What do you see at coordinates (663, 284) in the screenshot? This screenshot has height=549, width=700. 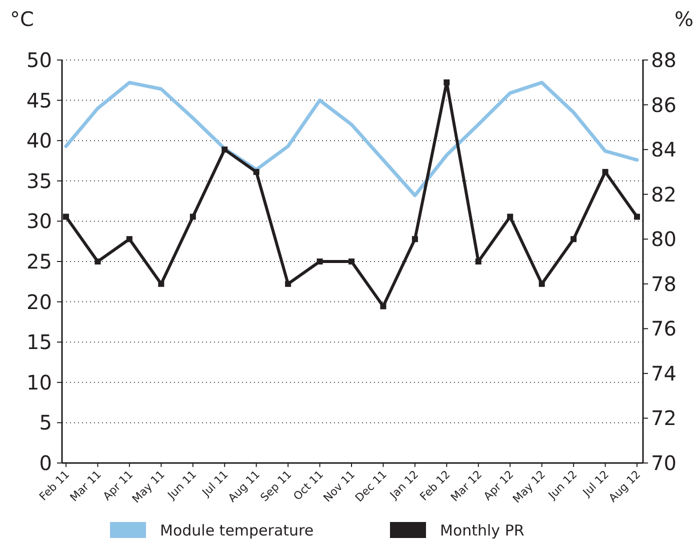 I see `y2-tick-label: 78` at bounding box center [663, 284].